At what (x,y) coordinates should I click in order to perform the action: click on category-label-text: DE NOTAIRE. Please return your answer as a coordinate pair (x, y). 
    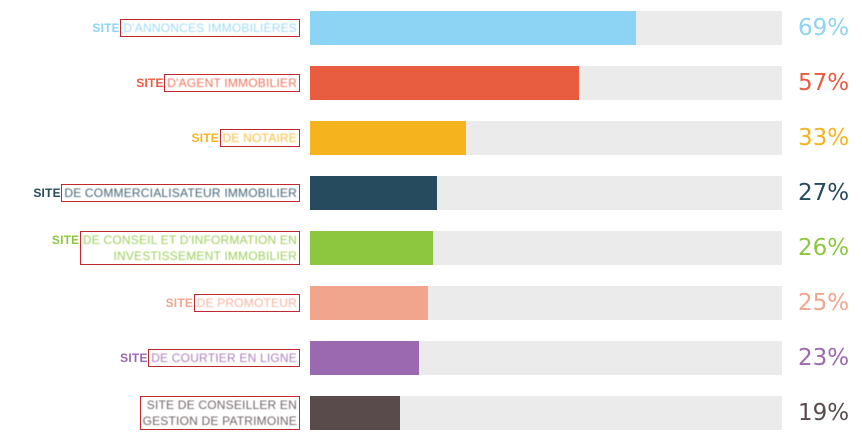
    Looking at the image, I should click on (259, 138).